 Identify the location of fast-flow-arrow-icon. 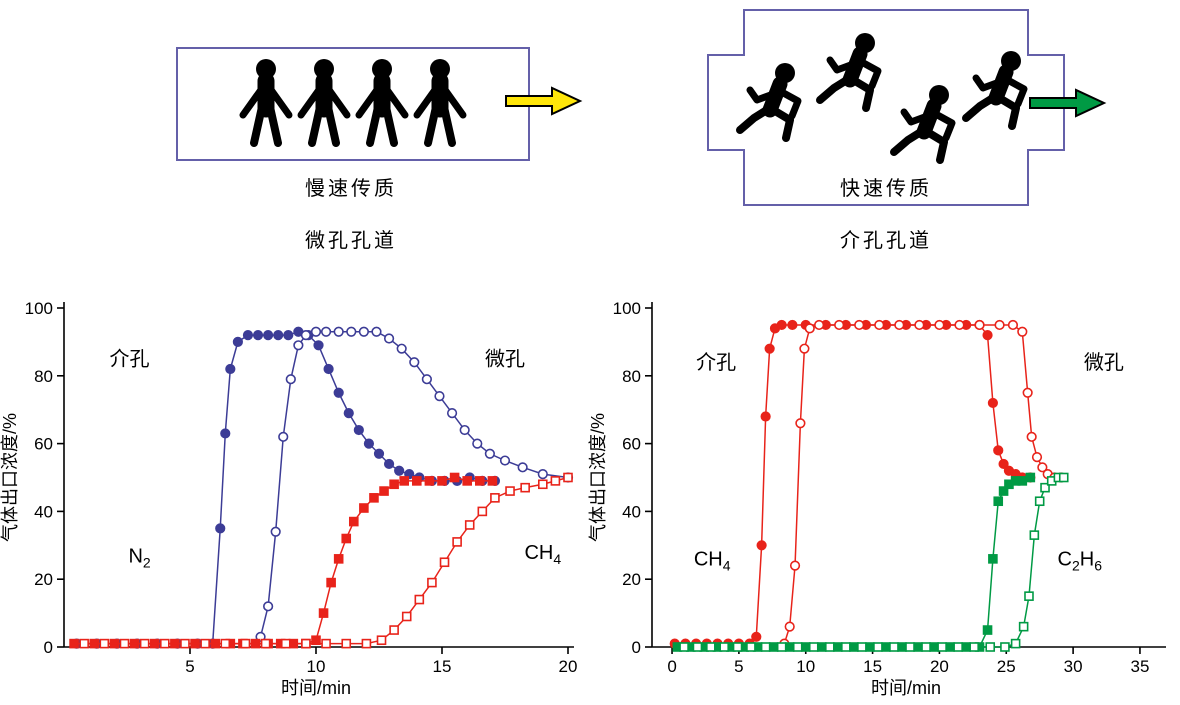
(1068, 103).